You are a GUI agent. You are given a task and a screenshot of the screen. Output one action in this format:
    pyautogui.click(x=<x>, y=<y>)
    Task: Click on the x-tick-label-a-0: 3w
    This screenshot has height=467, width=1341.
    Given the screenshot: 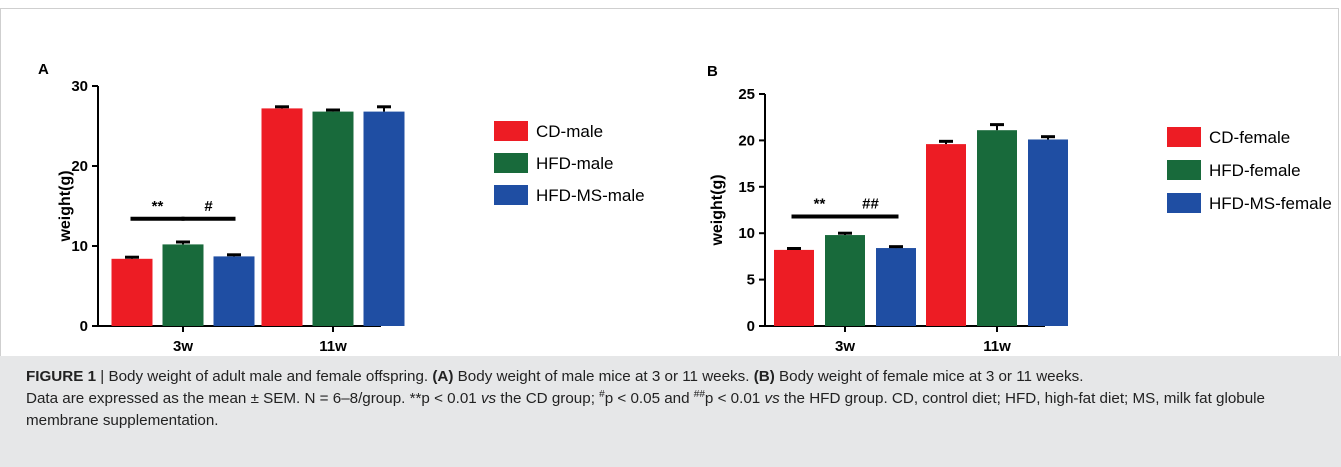 What is the action you would take?
    pyautogui.click(x=183, y=346)
    